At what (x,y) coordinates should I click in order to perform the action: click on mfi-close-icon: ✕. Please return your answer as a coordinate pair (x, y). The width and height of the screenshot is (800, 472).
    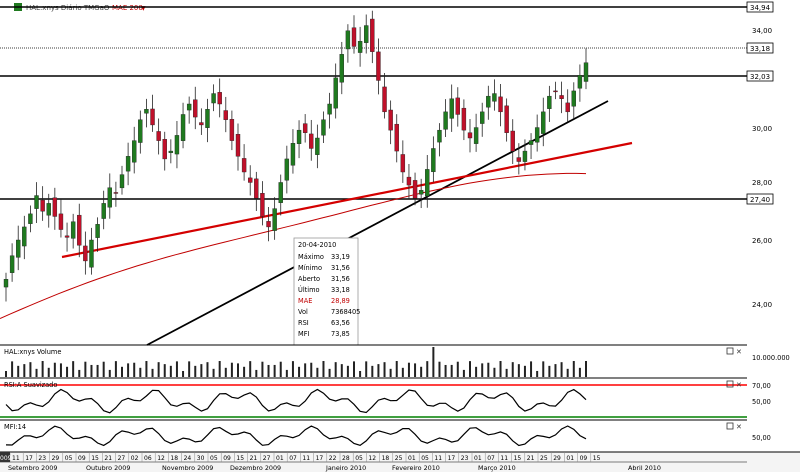
    Looking at the image, I should click on (739, 427).